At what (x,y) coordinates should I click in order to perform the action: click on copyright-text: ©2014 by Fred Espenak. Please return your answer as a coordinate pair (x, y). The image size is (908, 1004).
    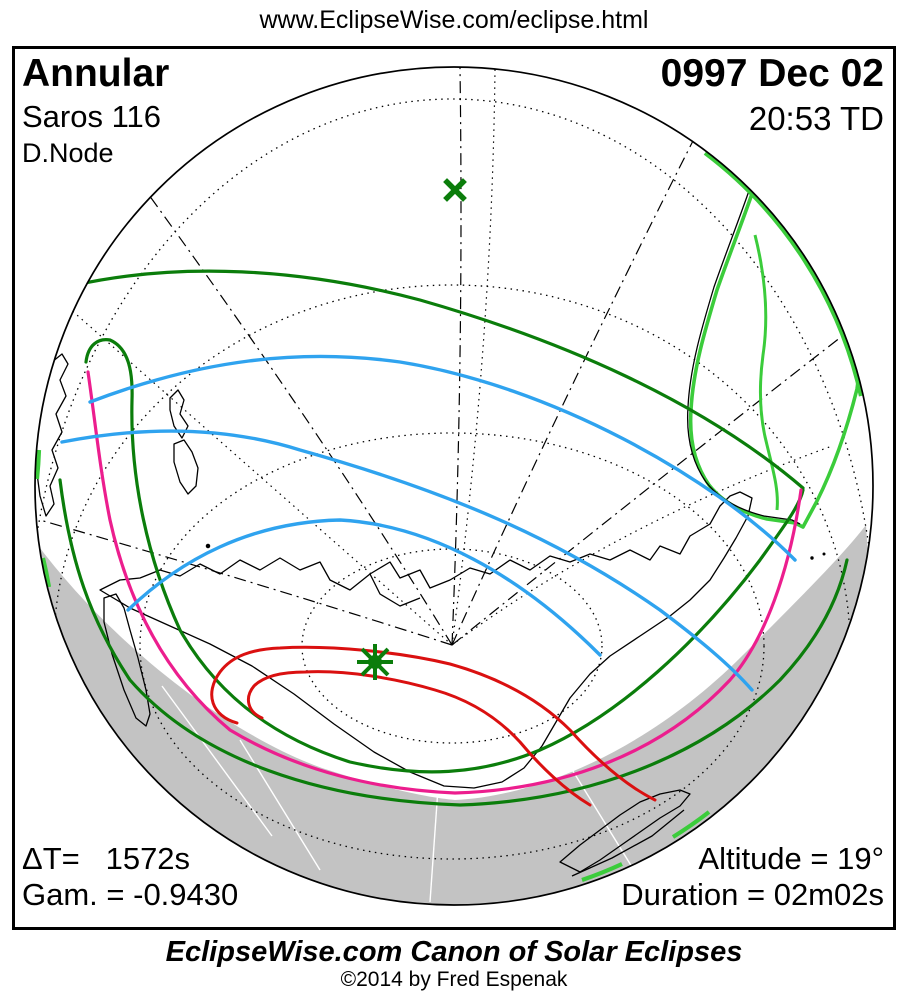
    Looking at the image, I should click on (454, 979).